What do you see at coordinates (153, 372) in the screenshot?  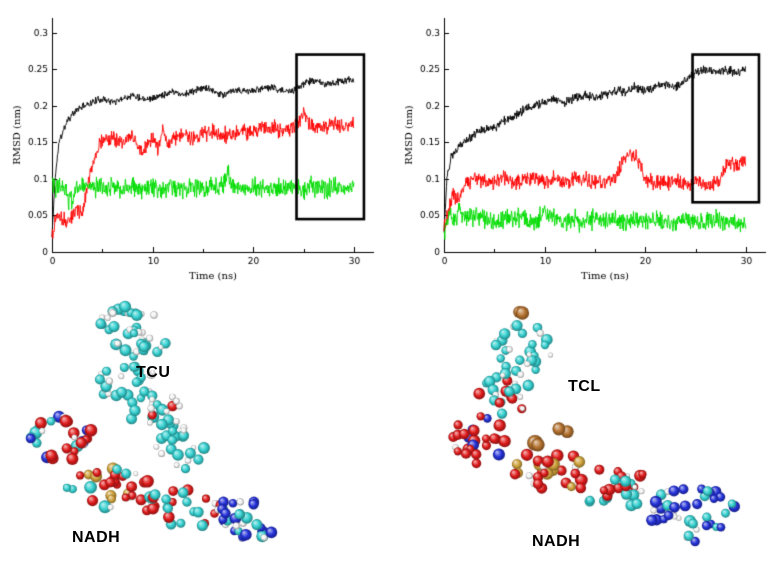 I see `ligand-label-tcu: TCU` at bounding box center [153, 372].